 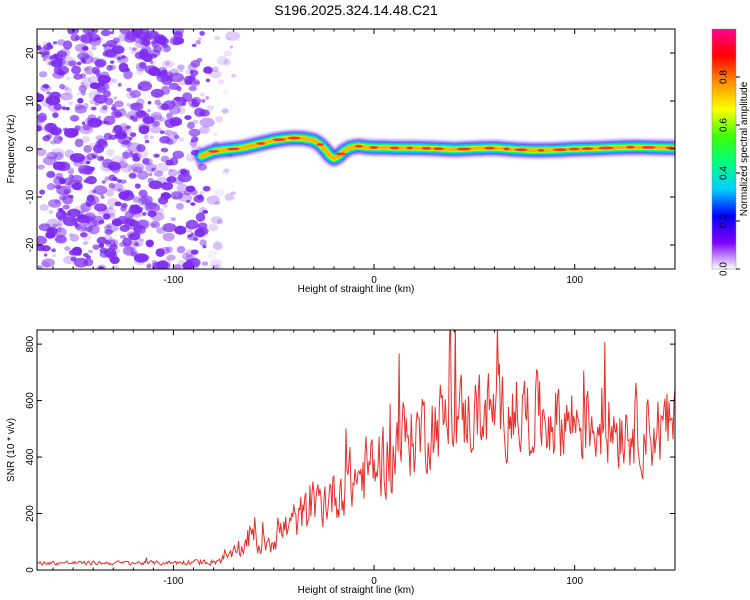 What do you see at coordinates (139, 149) in the screenshot?
I see `spectrogram-noise-field` at bounding box center [139, 149].